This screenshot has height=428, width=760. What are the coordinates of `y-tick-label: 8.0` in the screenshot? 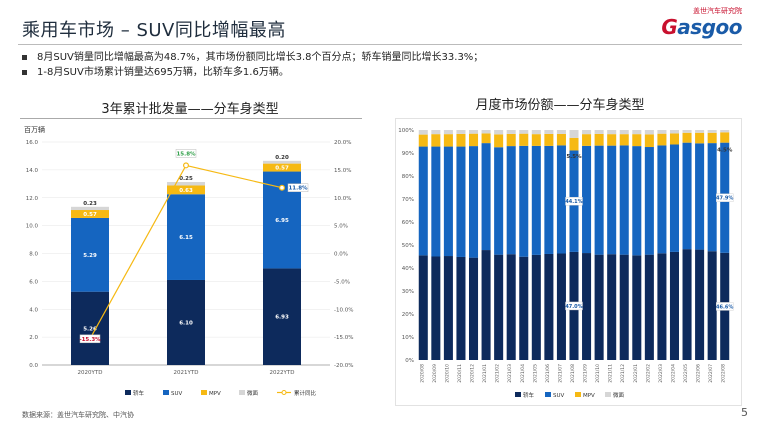 It's located at (33, 255).